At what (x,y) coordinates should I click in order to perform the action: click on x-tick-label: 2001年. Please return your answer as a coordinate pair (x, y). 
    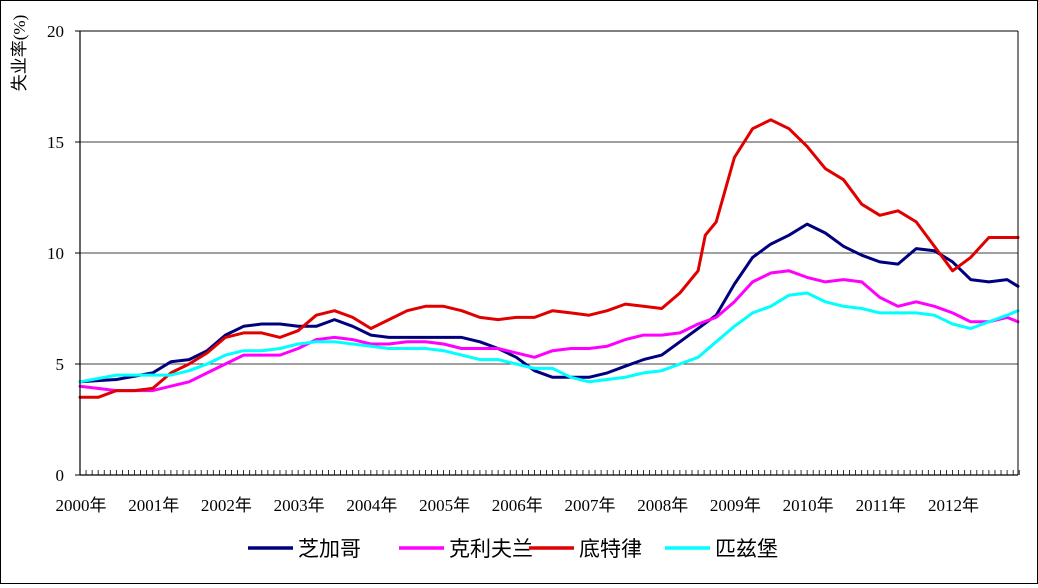
    Looking at the image, I should click on (153, 505).